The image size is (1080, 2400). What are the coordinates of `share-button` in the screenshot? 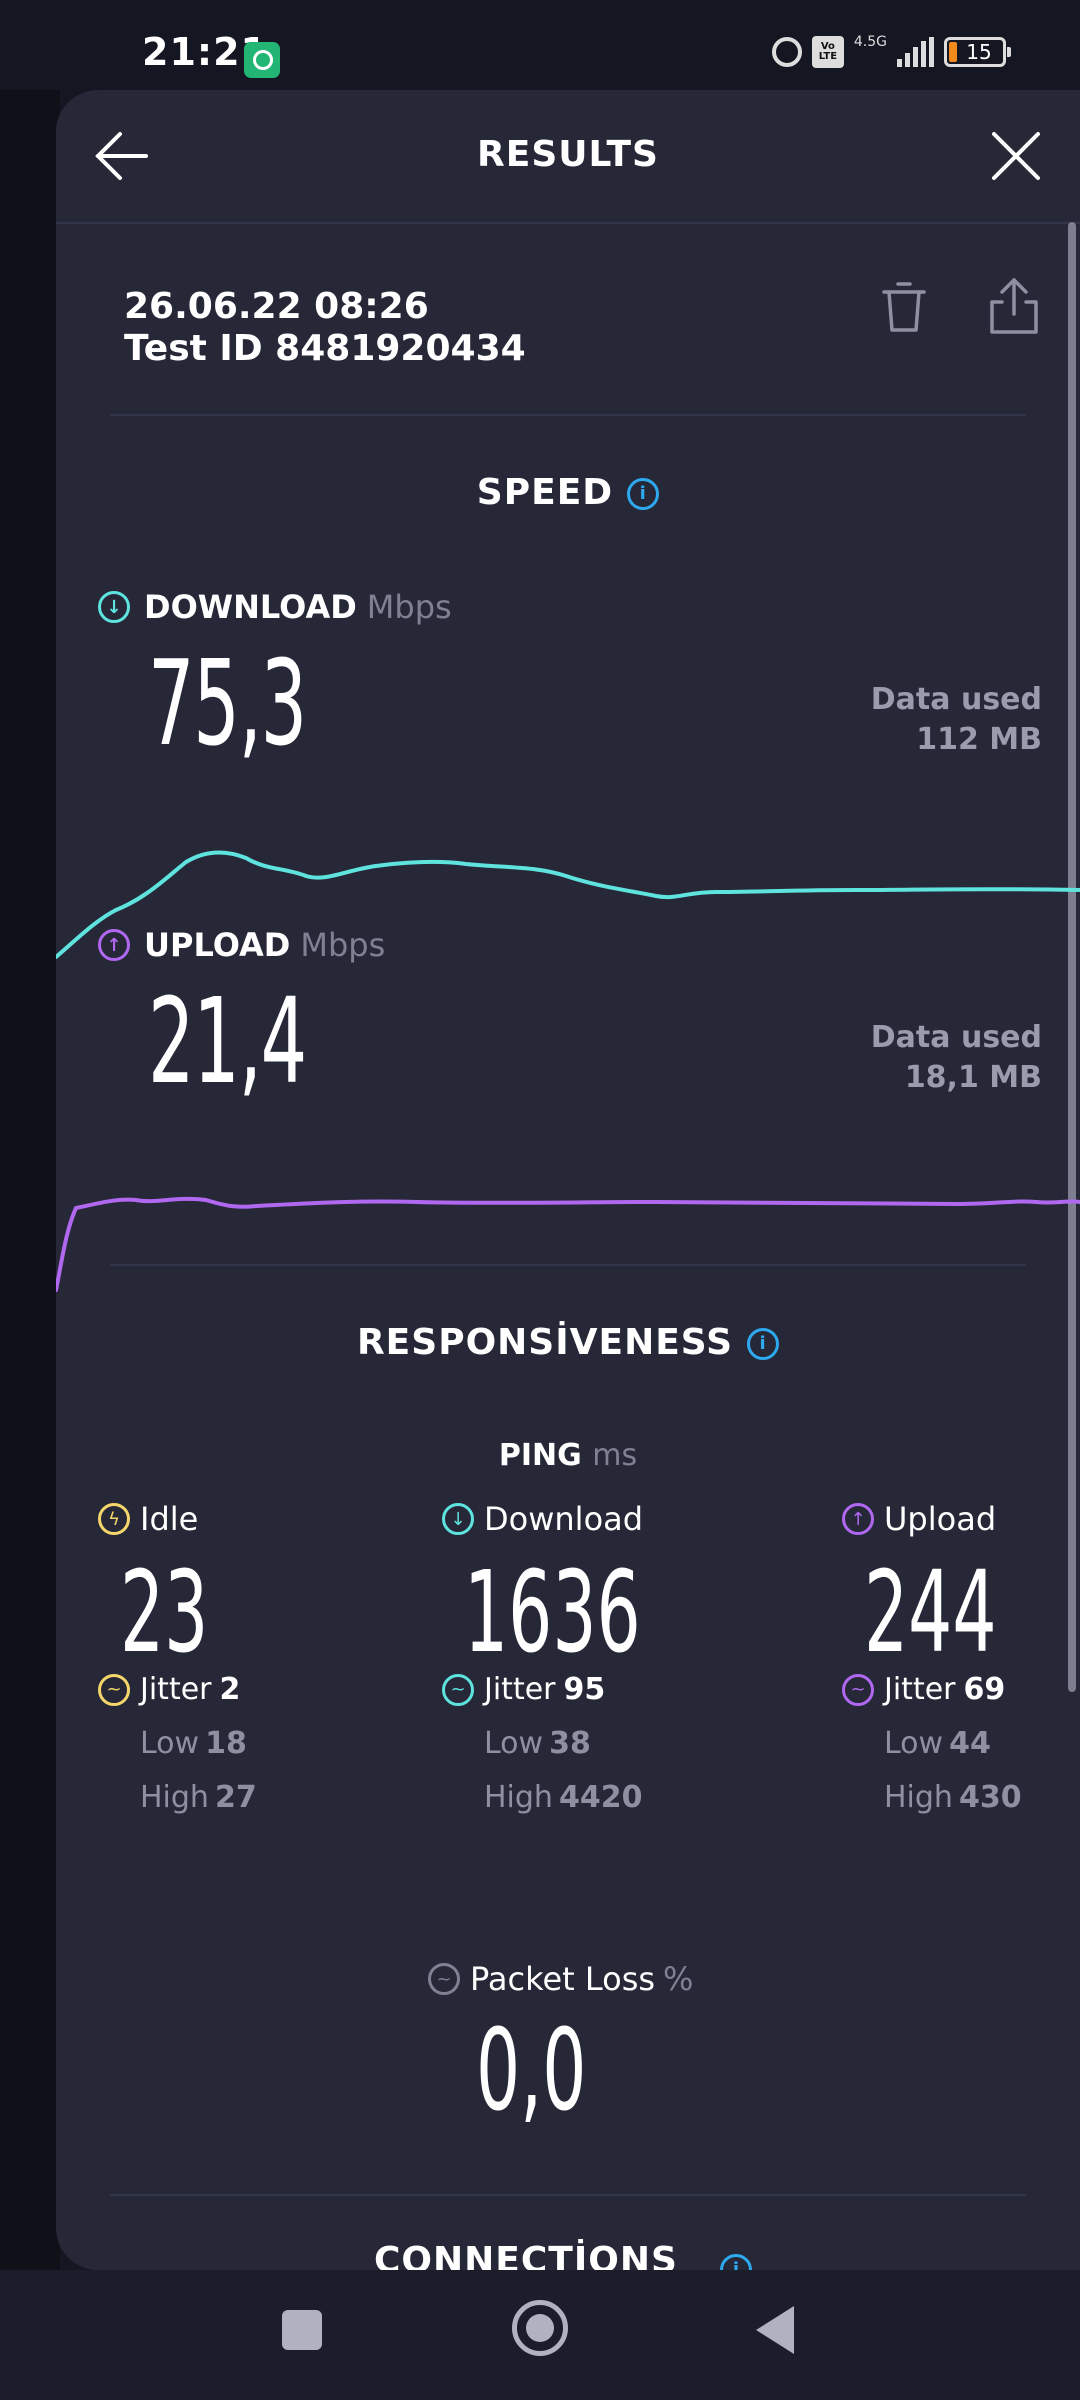 It's located at (1014, 306).